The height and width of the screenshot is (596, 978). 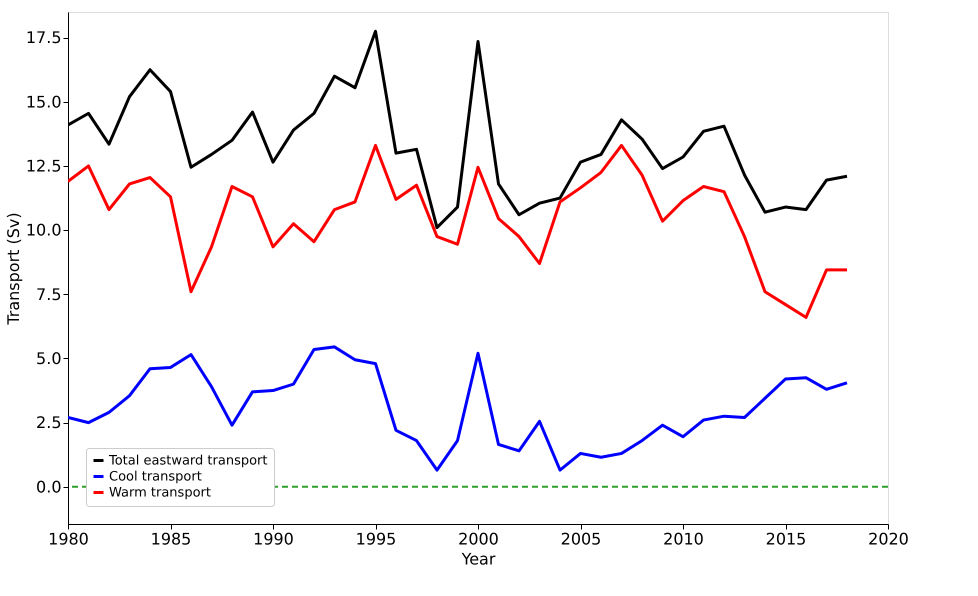 I want to click on y-axis-title: Transport (Sv), so click(x=13, y=269).